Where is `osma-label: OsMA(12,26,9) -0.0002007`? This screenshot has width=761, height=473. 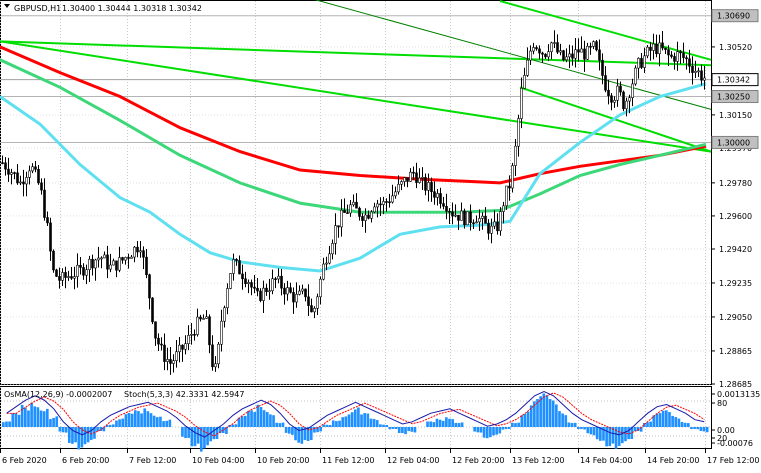 osma-label: OsMA(12,26,9) -0.0002007 is located at coordinates (58, 394).